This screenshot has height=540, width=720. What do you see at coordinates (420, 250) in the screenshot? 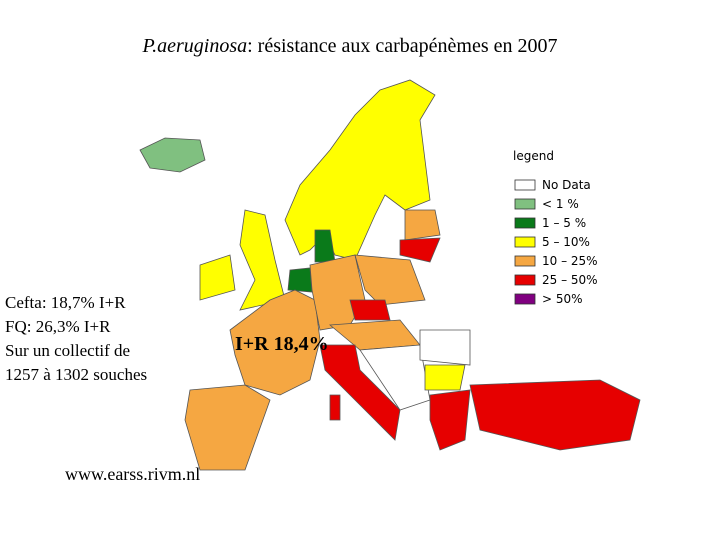
I see `lithuania` at bounding box center [420, 250].